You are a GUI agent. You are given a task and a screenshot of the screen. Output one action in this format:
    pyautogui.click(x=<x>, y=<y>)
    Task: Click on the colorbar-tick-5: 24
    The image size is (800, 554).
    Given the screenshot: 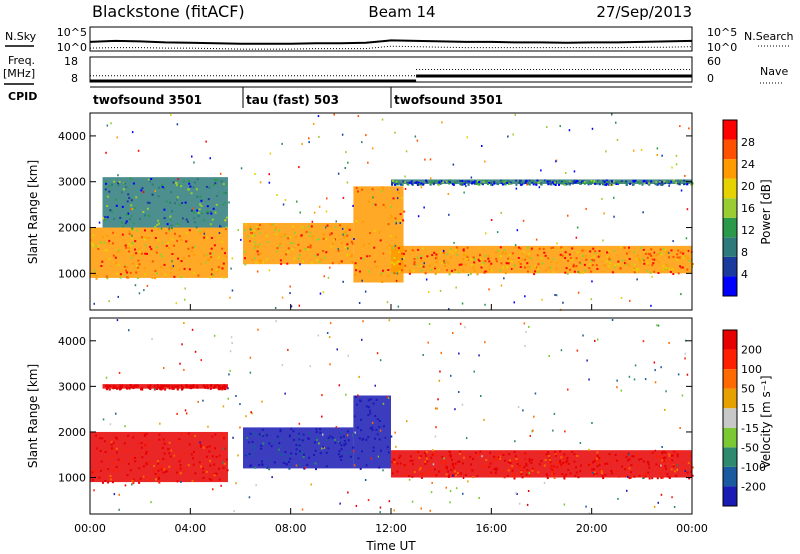 What is the action you would take?
    pyautogui.click(x=748, y=164)
    